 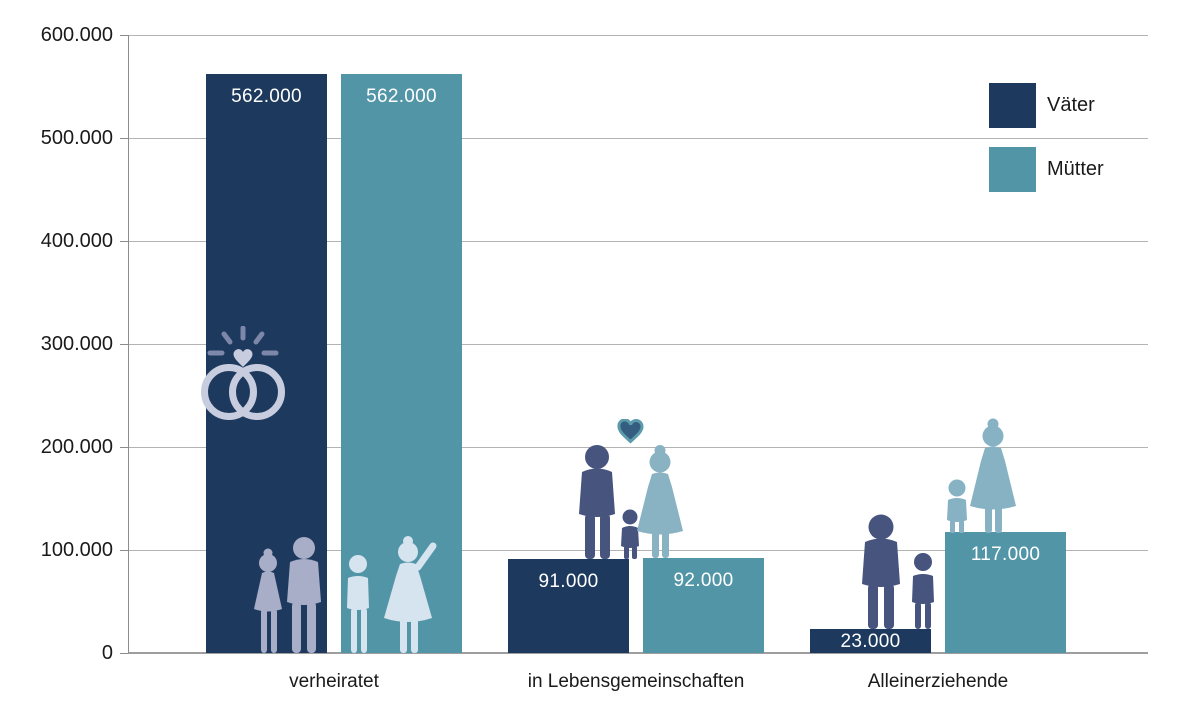 I want to click on bar-vter-inlebensgemeinschaften: 91.000, so click(x=568, y=606).